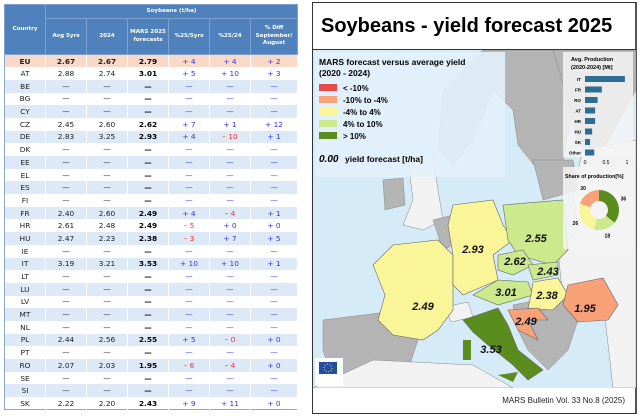 The width and height of the screenshot is (640, 419). What do you see at coordinates (189, 61) in the screenshot?
I see `pct-vs-5yrs-cell: + 4` at bounding box center [189, 61].